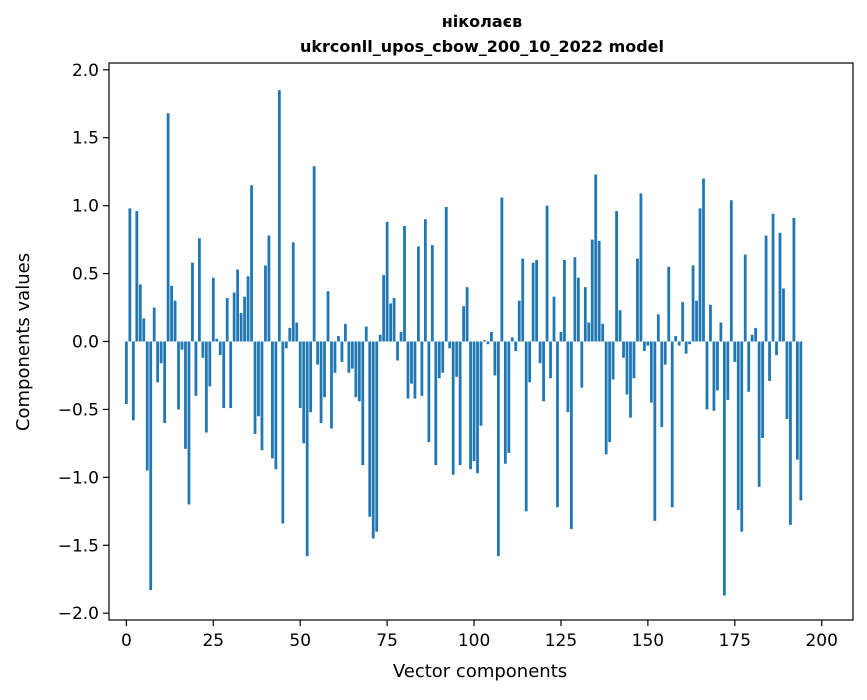 The image size is (867, 700). What do you see at coordinates (648, 641) in the screenshot?
I see `x-tick-label-6: 150` at bounding box center [648, 641].